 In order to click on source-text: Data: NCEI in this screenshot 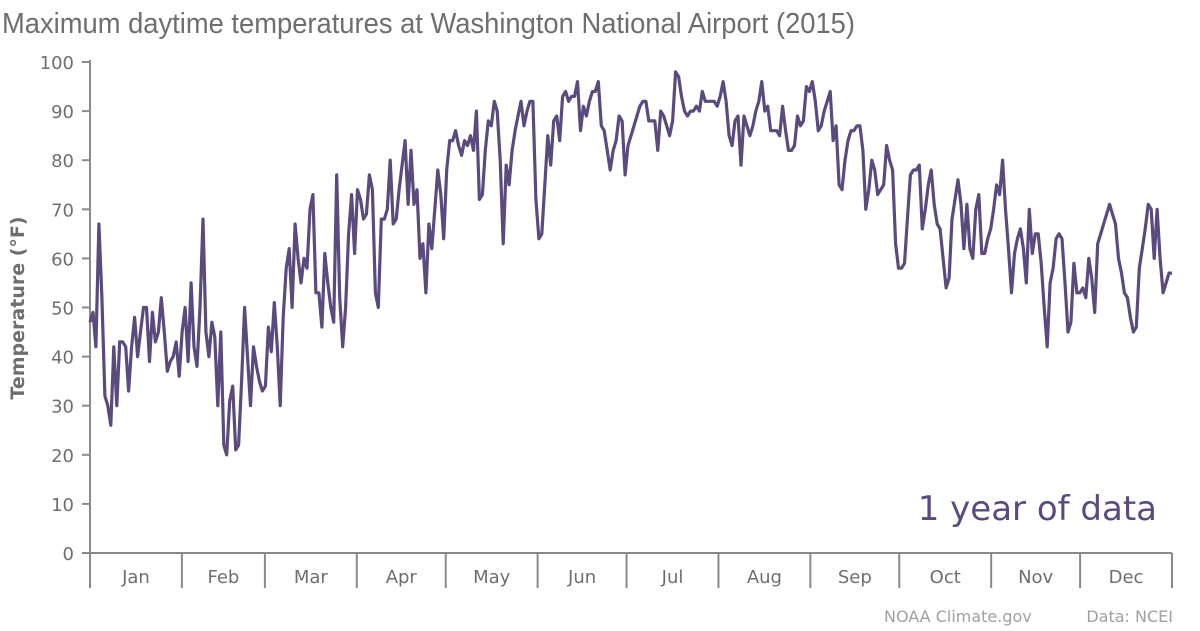, I will do `click(1129, 616)`.